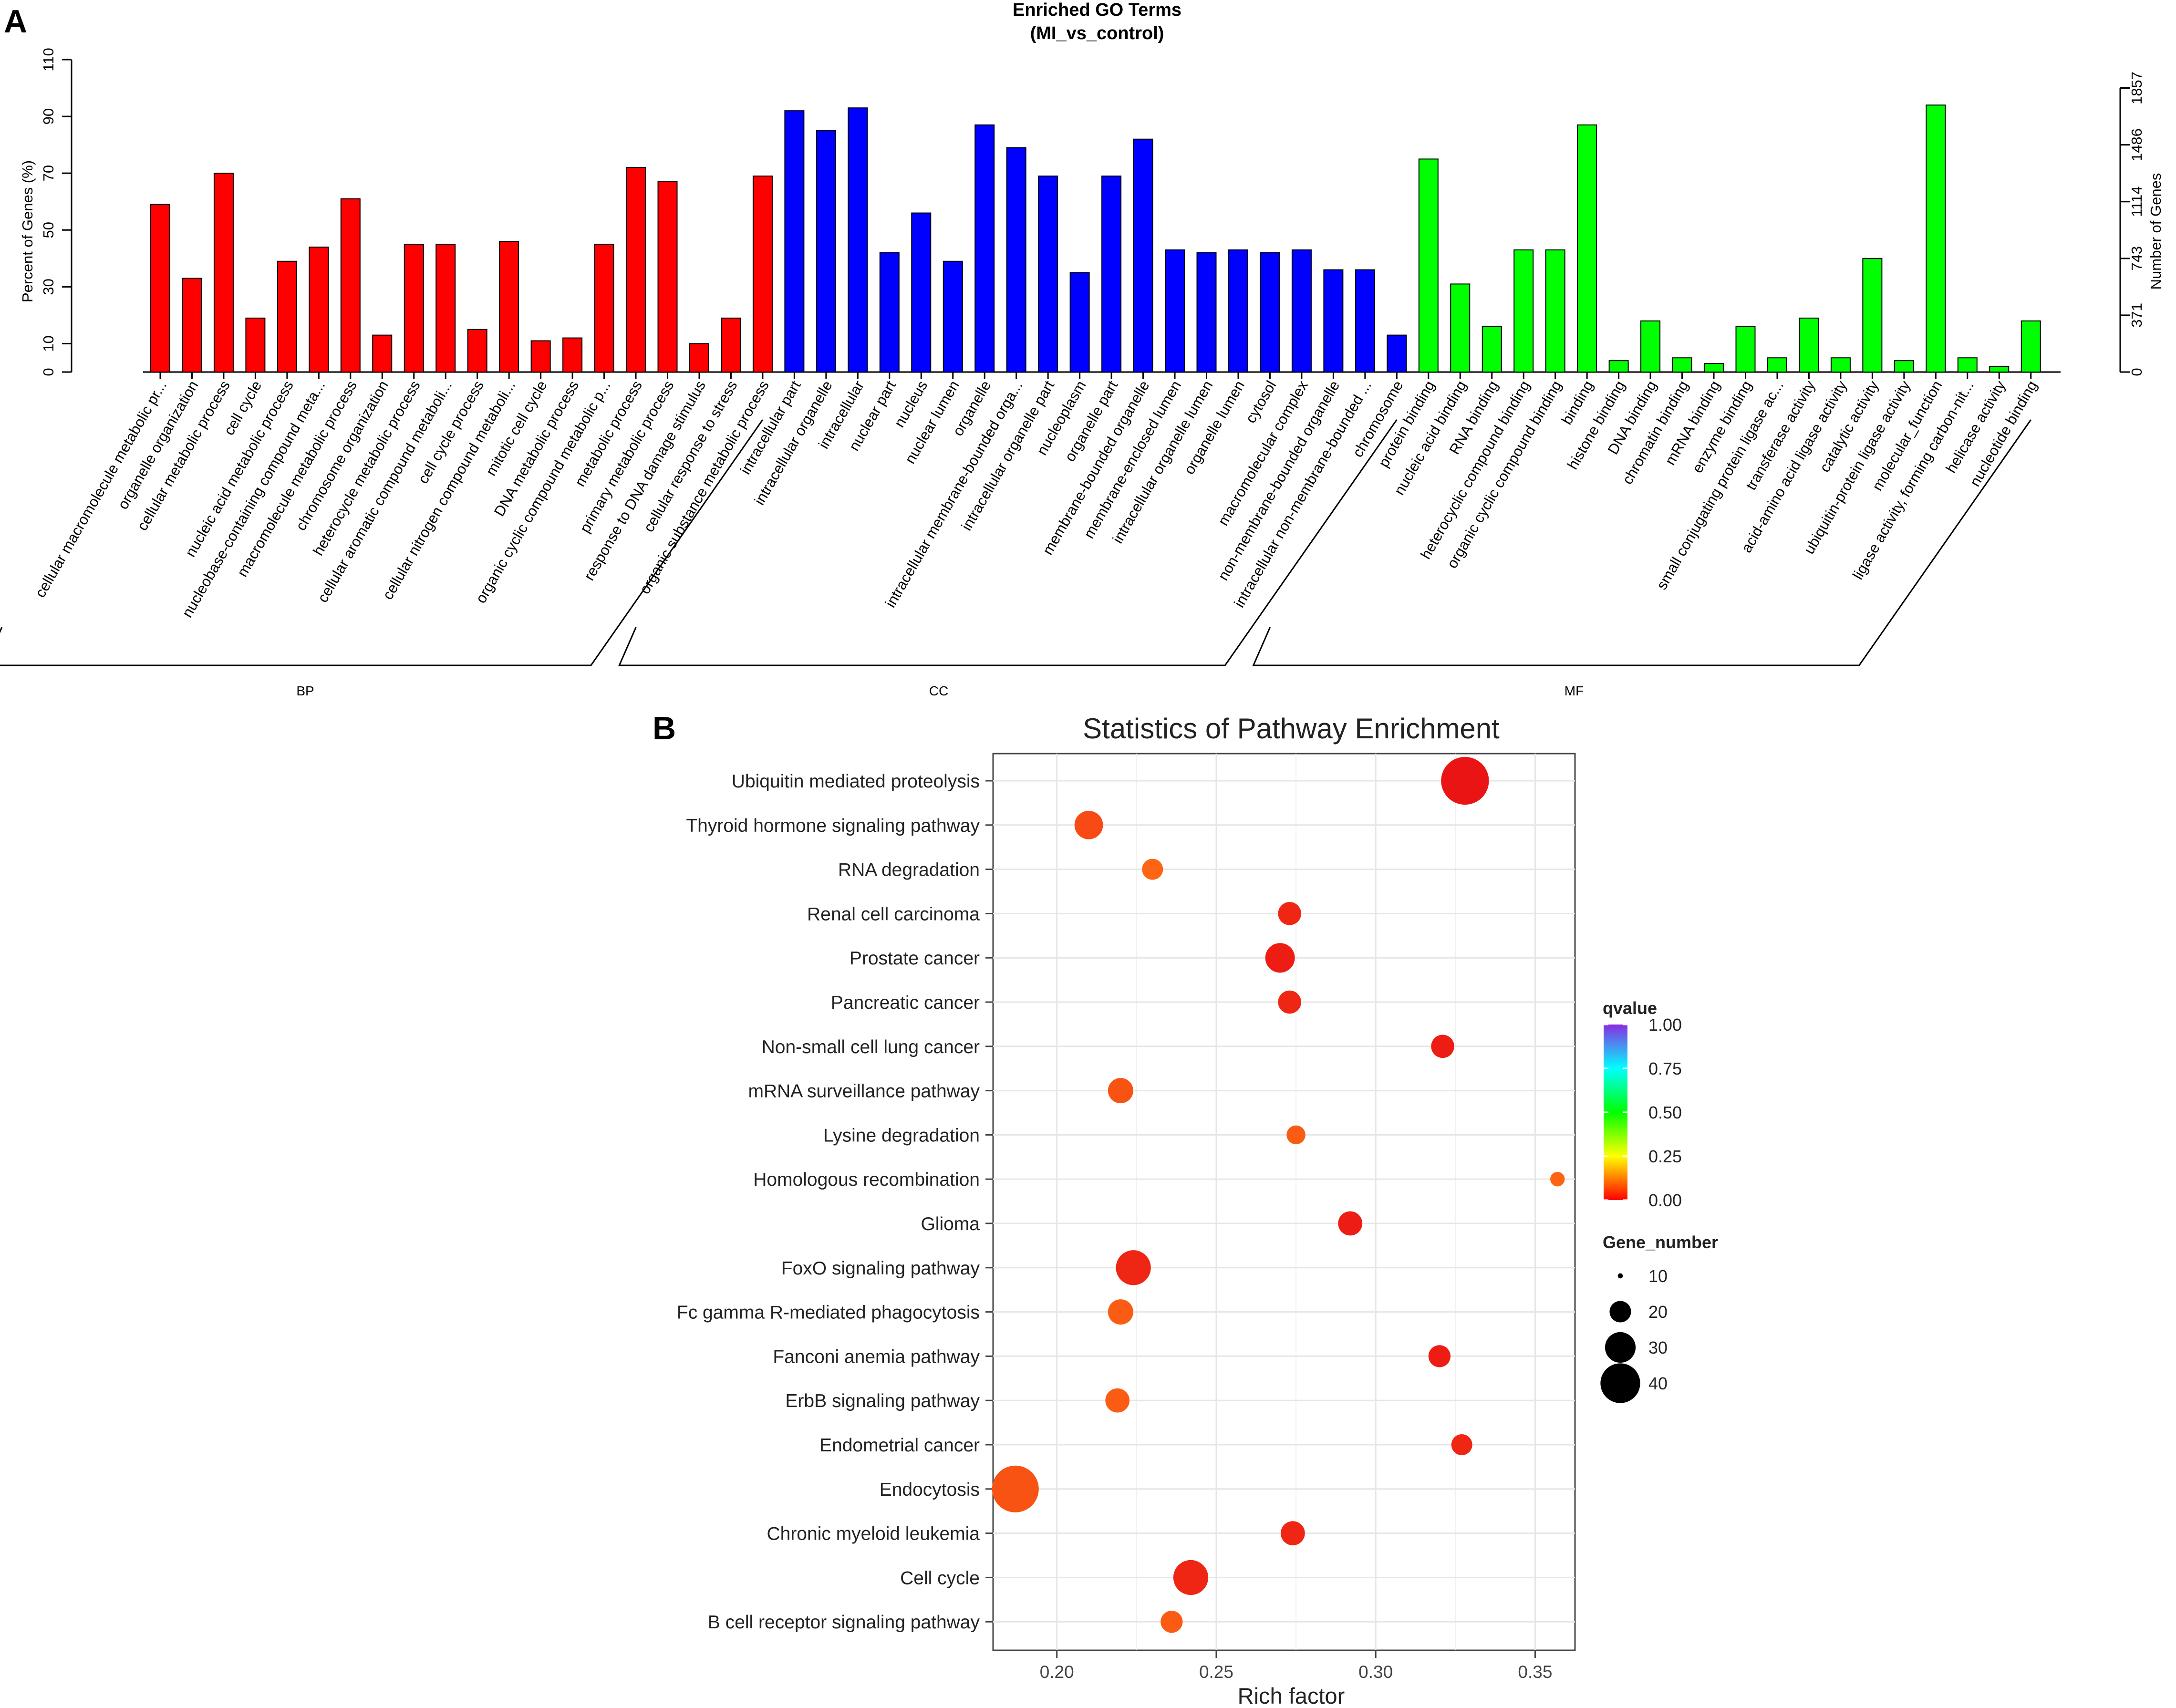 The width and height of the screenshot is (2176, 1708). I want to click on pathway-term-label: Renal cell carcinoma, so click(893, 914).